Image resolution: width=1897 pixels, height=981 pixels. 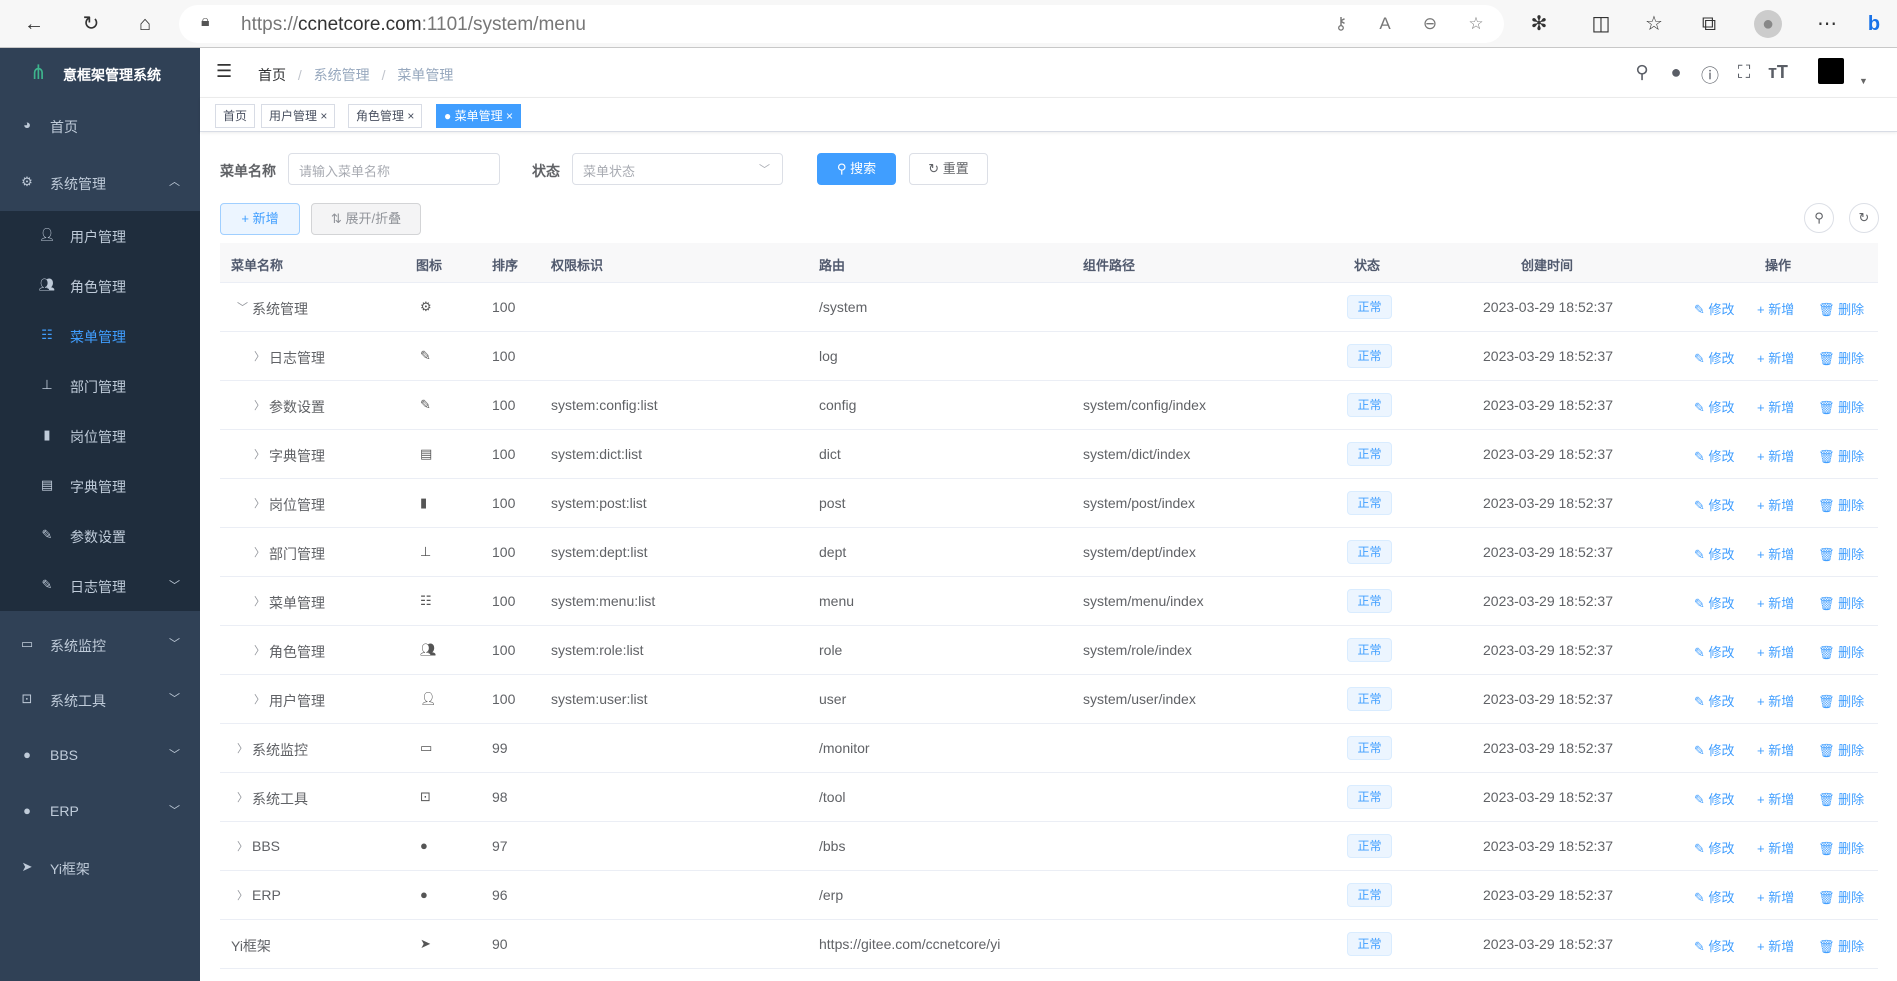 I want to click on github-icon: ●, so click(x=1676, y=72).